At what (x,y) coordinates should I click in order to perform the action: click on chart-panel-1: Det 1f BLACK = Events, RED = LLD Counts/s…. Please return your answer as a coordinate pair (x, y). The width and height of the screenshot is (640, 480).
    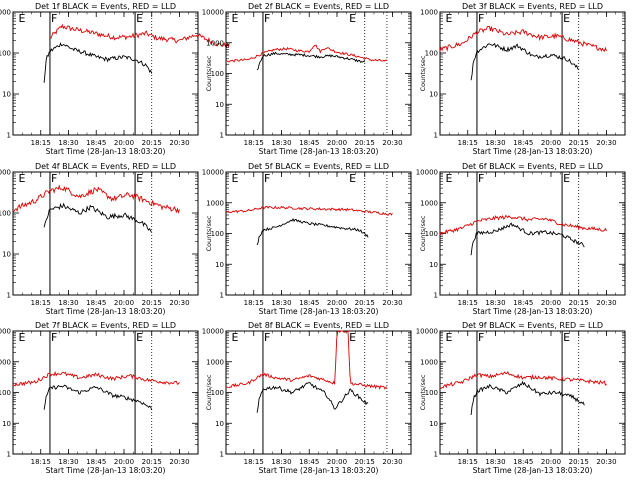
    Looking at the image, I should click on (115, 79).